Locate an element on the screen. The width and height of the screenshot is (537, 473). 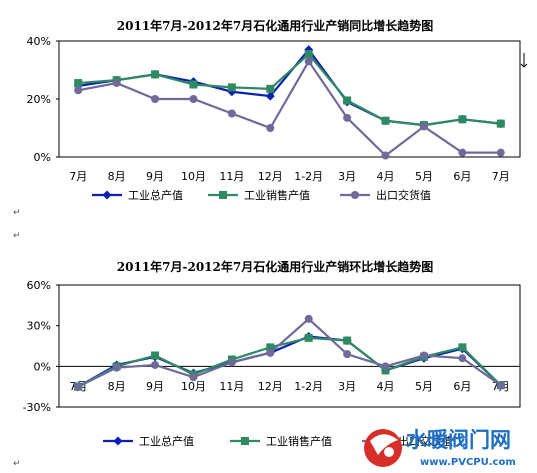
watermark-url: www.PVCPU.com is located at coordinates (468, 462).